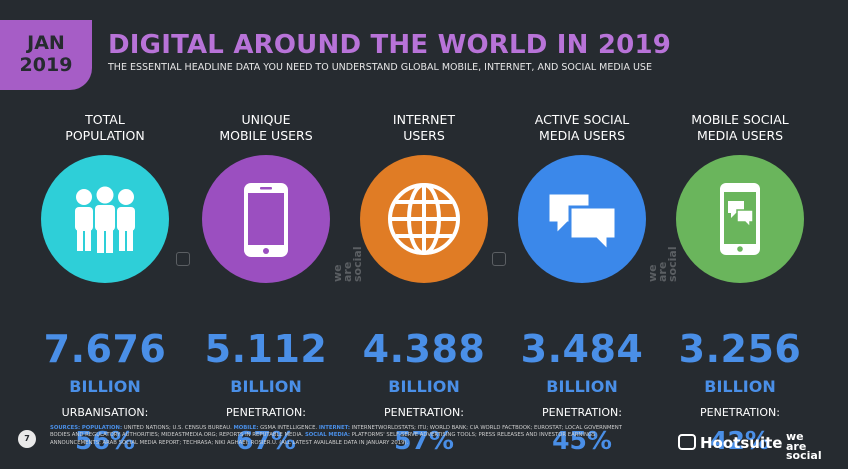 The height and width of the screenshot is (469, 848). Describe the element at coordinates (740, 127) in the screenshot. I see `stat-label: MOBILE SOCIAL MEDIA USERS` at that location.